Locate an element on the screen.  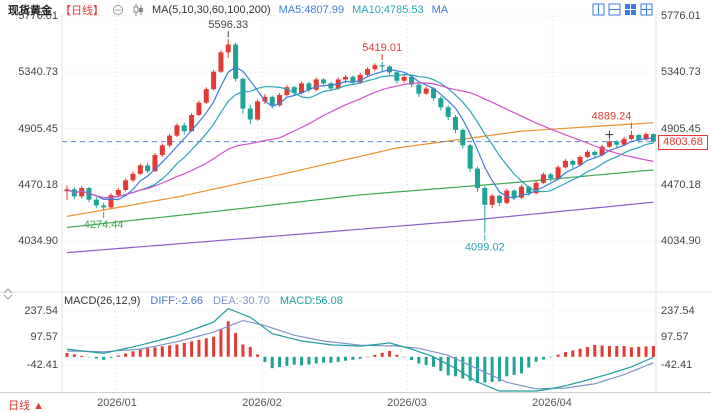
period-label: 【日线】 is located at coordinates (82, 11).